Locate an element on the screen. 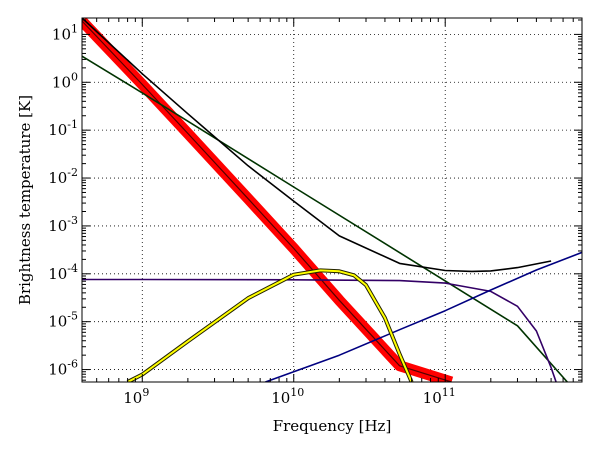 Image resolution: width=600 pixels, height=450 pixels. y-axis-label: Brightness temperature [K] is located at coordinates (25, 200).